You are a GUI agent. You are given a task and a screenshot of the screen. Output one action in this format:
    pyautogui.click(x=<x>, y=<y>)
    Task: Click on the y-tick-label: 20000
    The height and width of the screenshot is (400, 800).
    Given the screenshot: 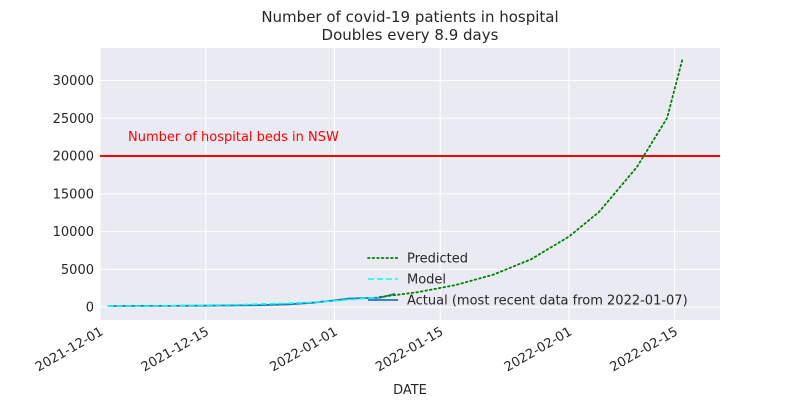 What is the action you would take?
    pyautogui.click(x=73, y=157)
    